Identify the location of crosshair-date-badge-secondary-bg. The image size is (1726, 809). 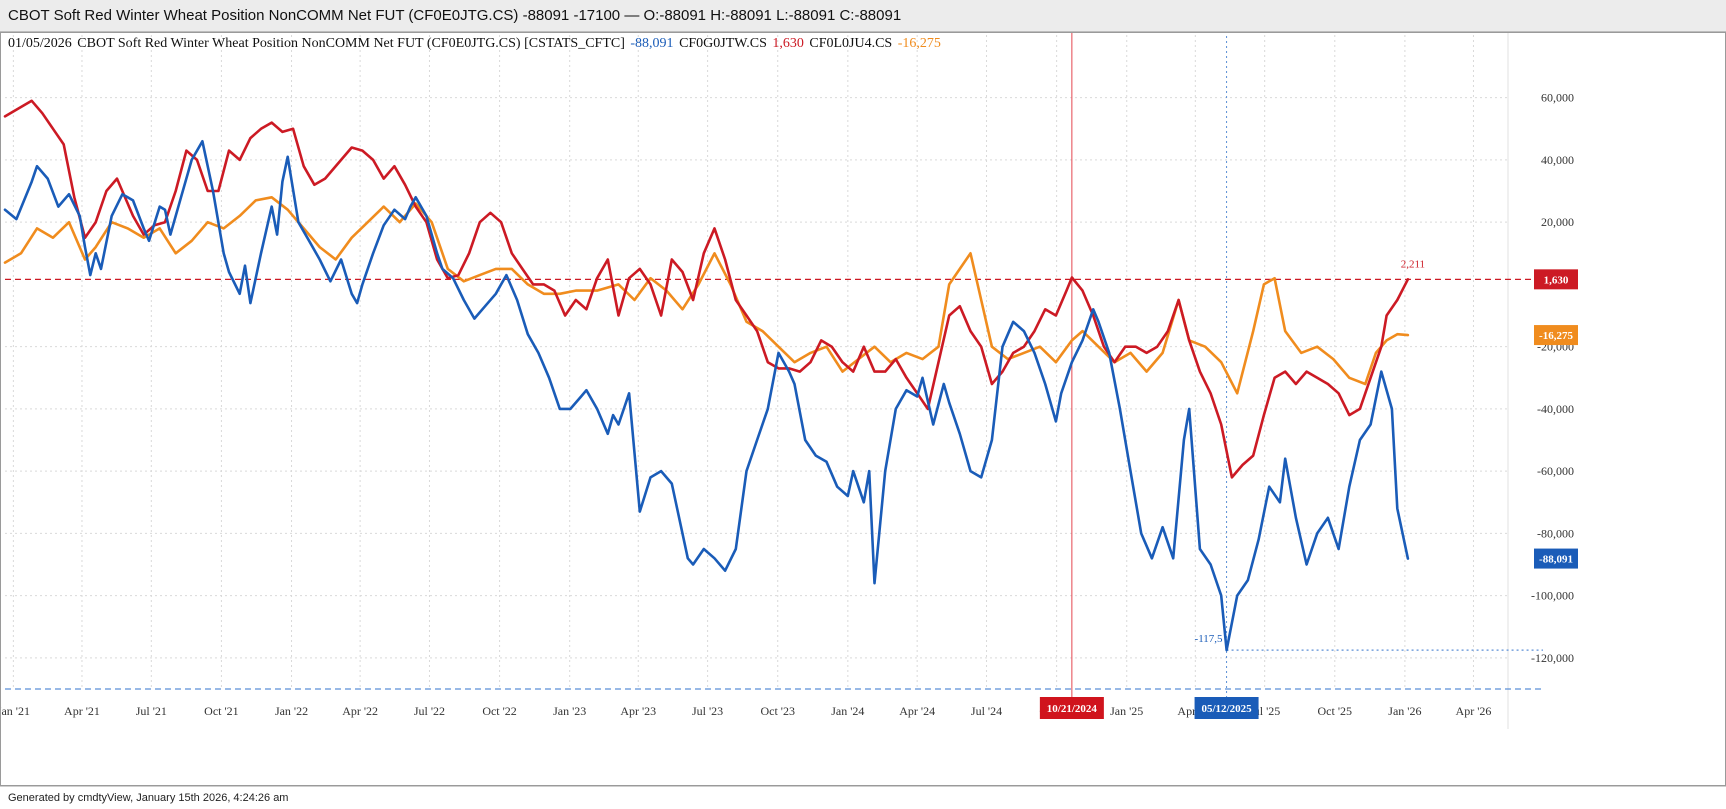
(1226, 708).